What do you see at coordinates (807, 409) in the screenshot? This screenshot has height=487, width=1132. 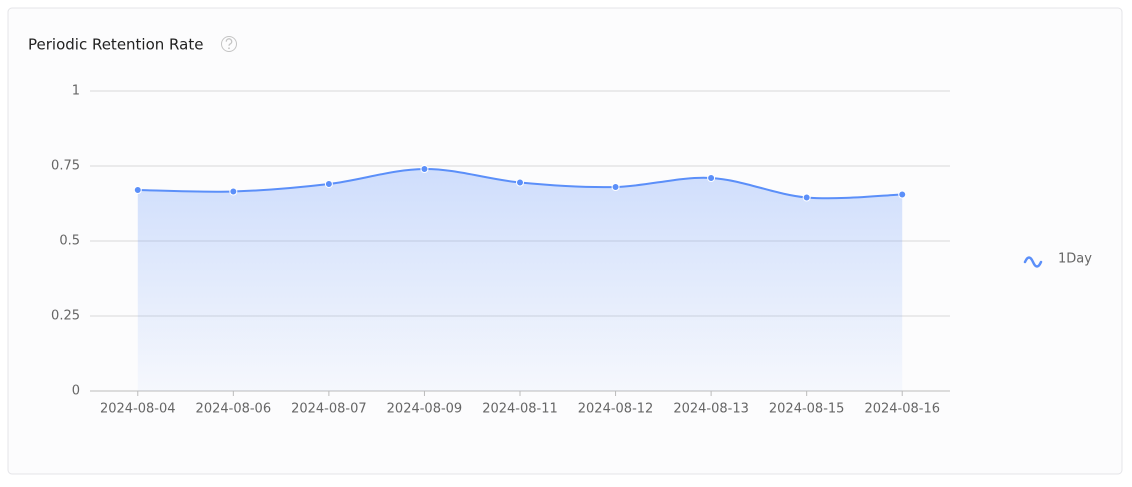 I see `x-tick-label: 2024-08-15` at bounding box center [807, 409].